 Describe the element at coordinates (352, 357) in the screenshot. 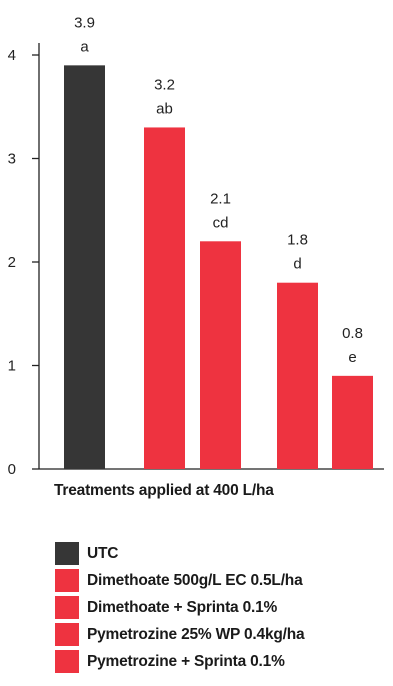

I see `significance-letter: e` at that location.